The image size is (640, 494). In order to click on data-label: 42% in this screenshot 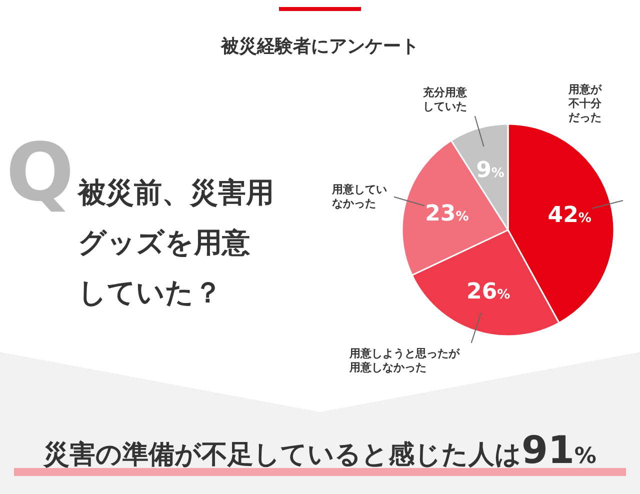, I will do `click(570, 215)`.